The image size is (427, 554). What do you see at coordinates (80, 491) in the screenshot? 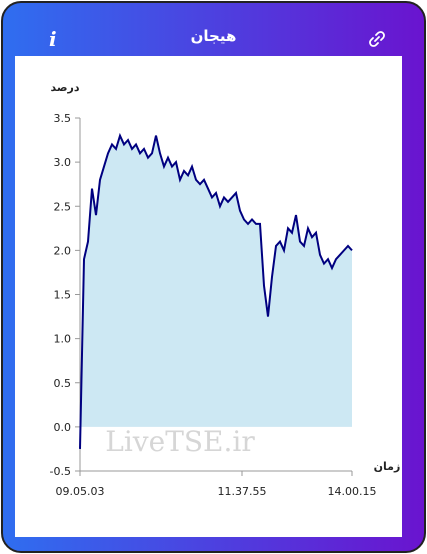
I see `x-tick-label: 09.05.03` at bounding box center [80, 491].